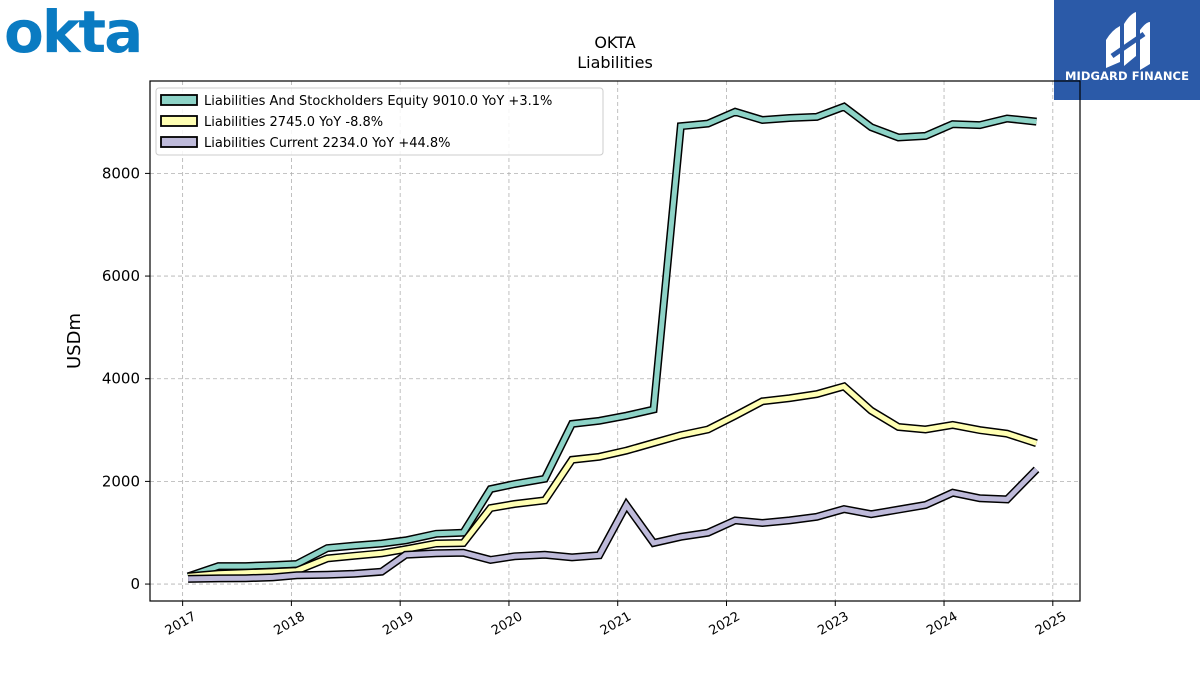 The width and height of the screenshot is (1200, 675). Describe the element at coordinates (121, 173) in the screenshot. I see `y-tick-label: 8000` at that location.